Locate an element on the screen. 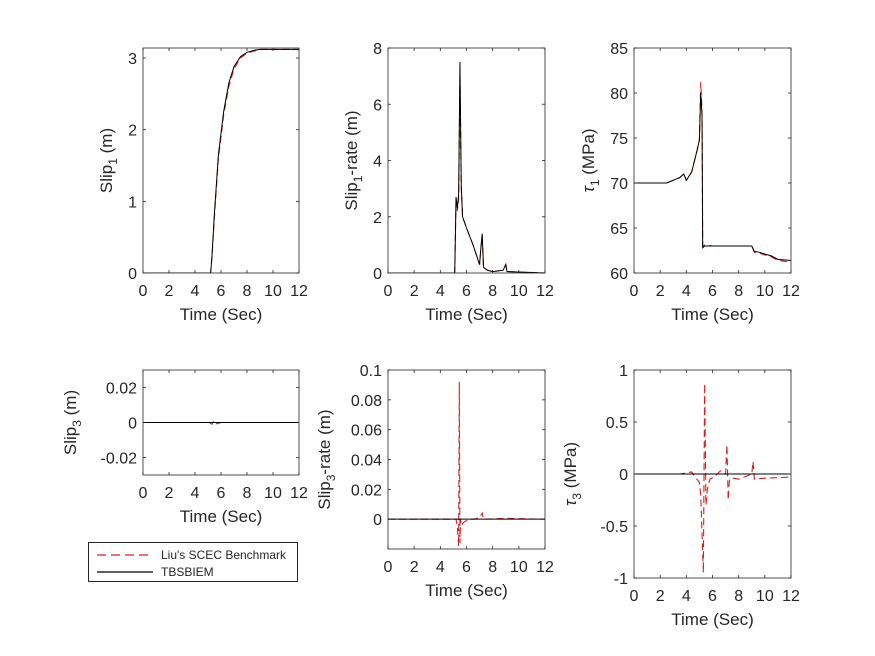 This screenshot has width=875, height=656. legend-swatch-dashed is located at coordinates (125, 555).